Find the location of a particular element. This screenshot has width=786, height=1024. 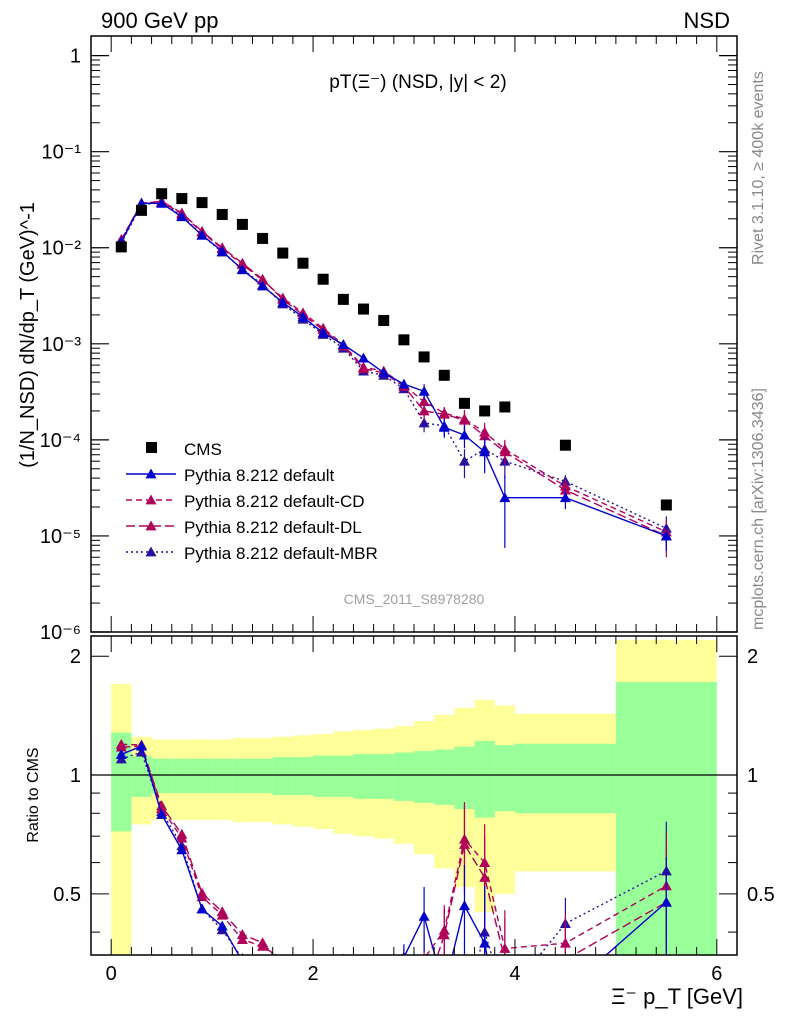

header-left: 900 GeV pp is located at coordinates (159, 20).